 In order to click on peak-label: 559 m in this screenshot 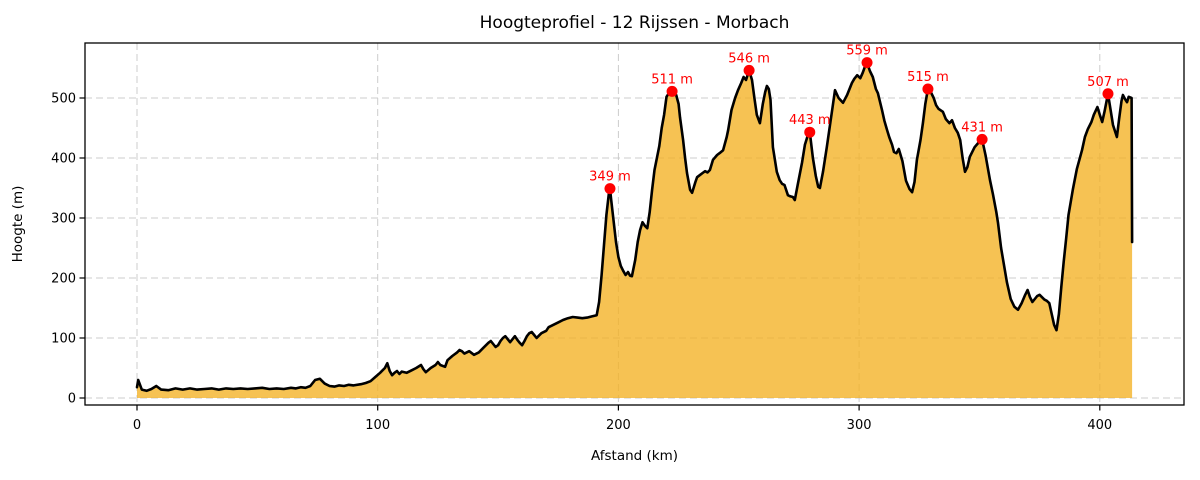, I will do `click(867, 51)`.